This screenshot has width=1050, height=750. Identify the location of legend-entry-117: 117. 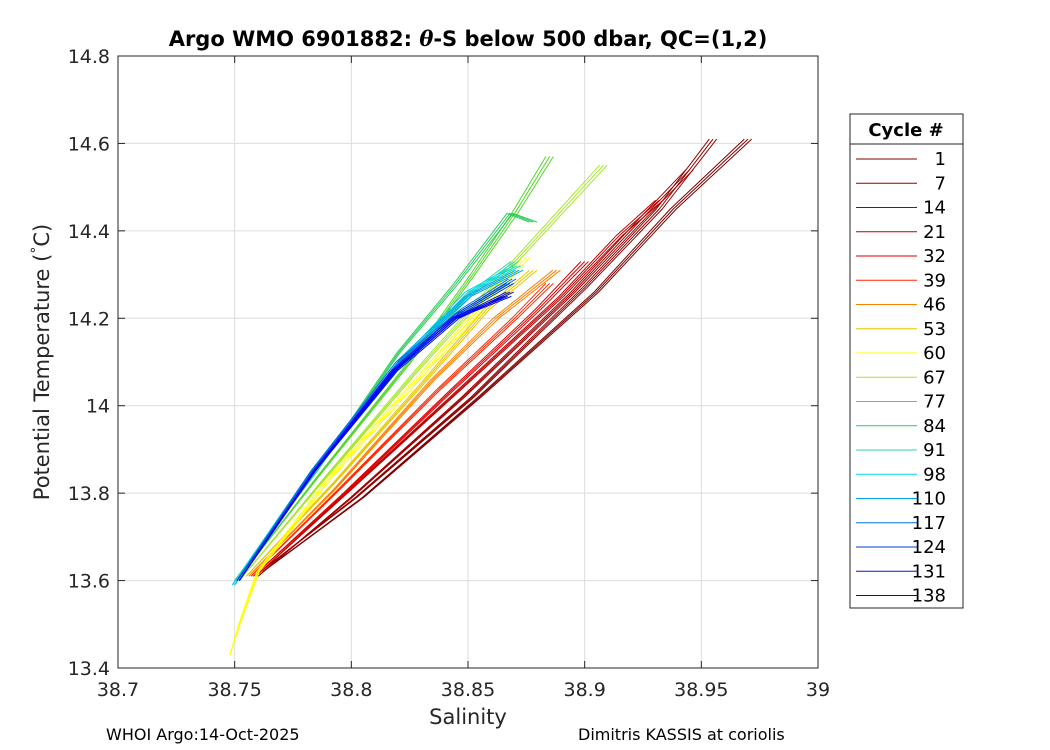
(901, 523).